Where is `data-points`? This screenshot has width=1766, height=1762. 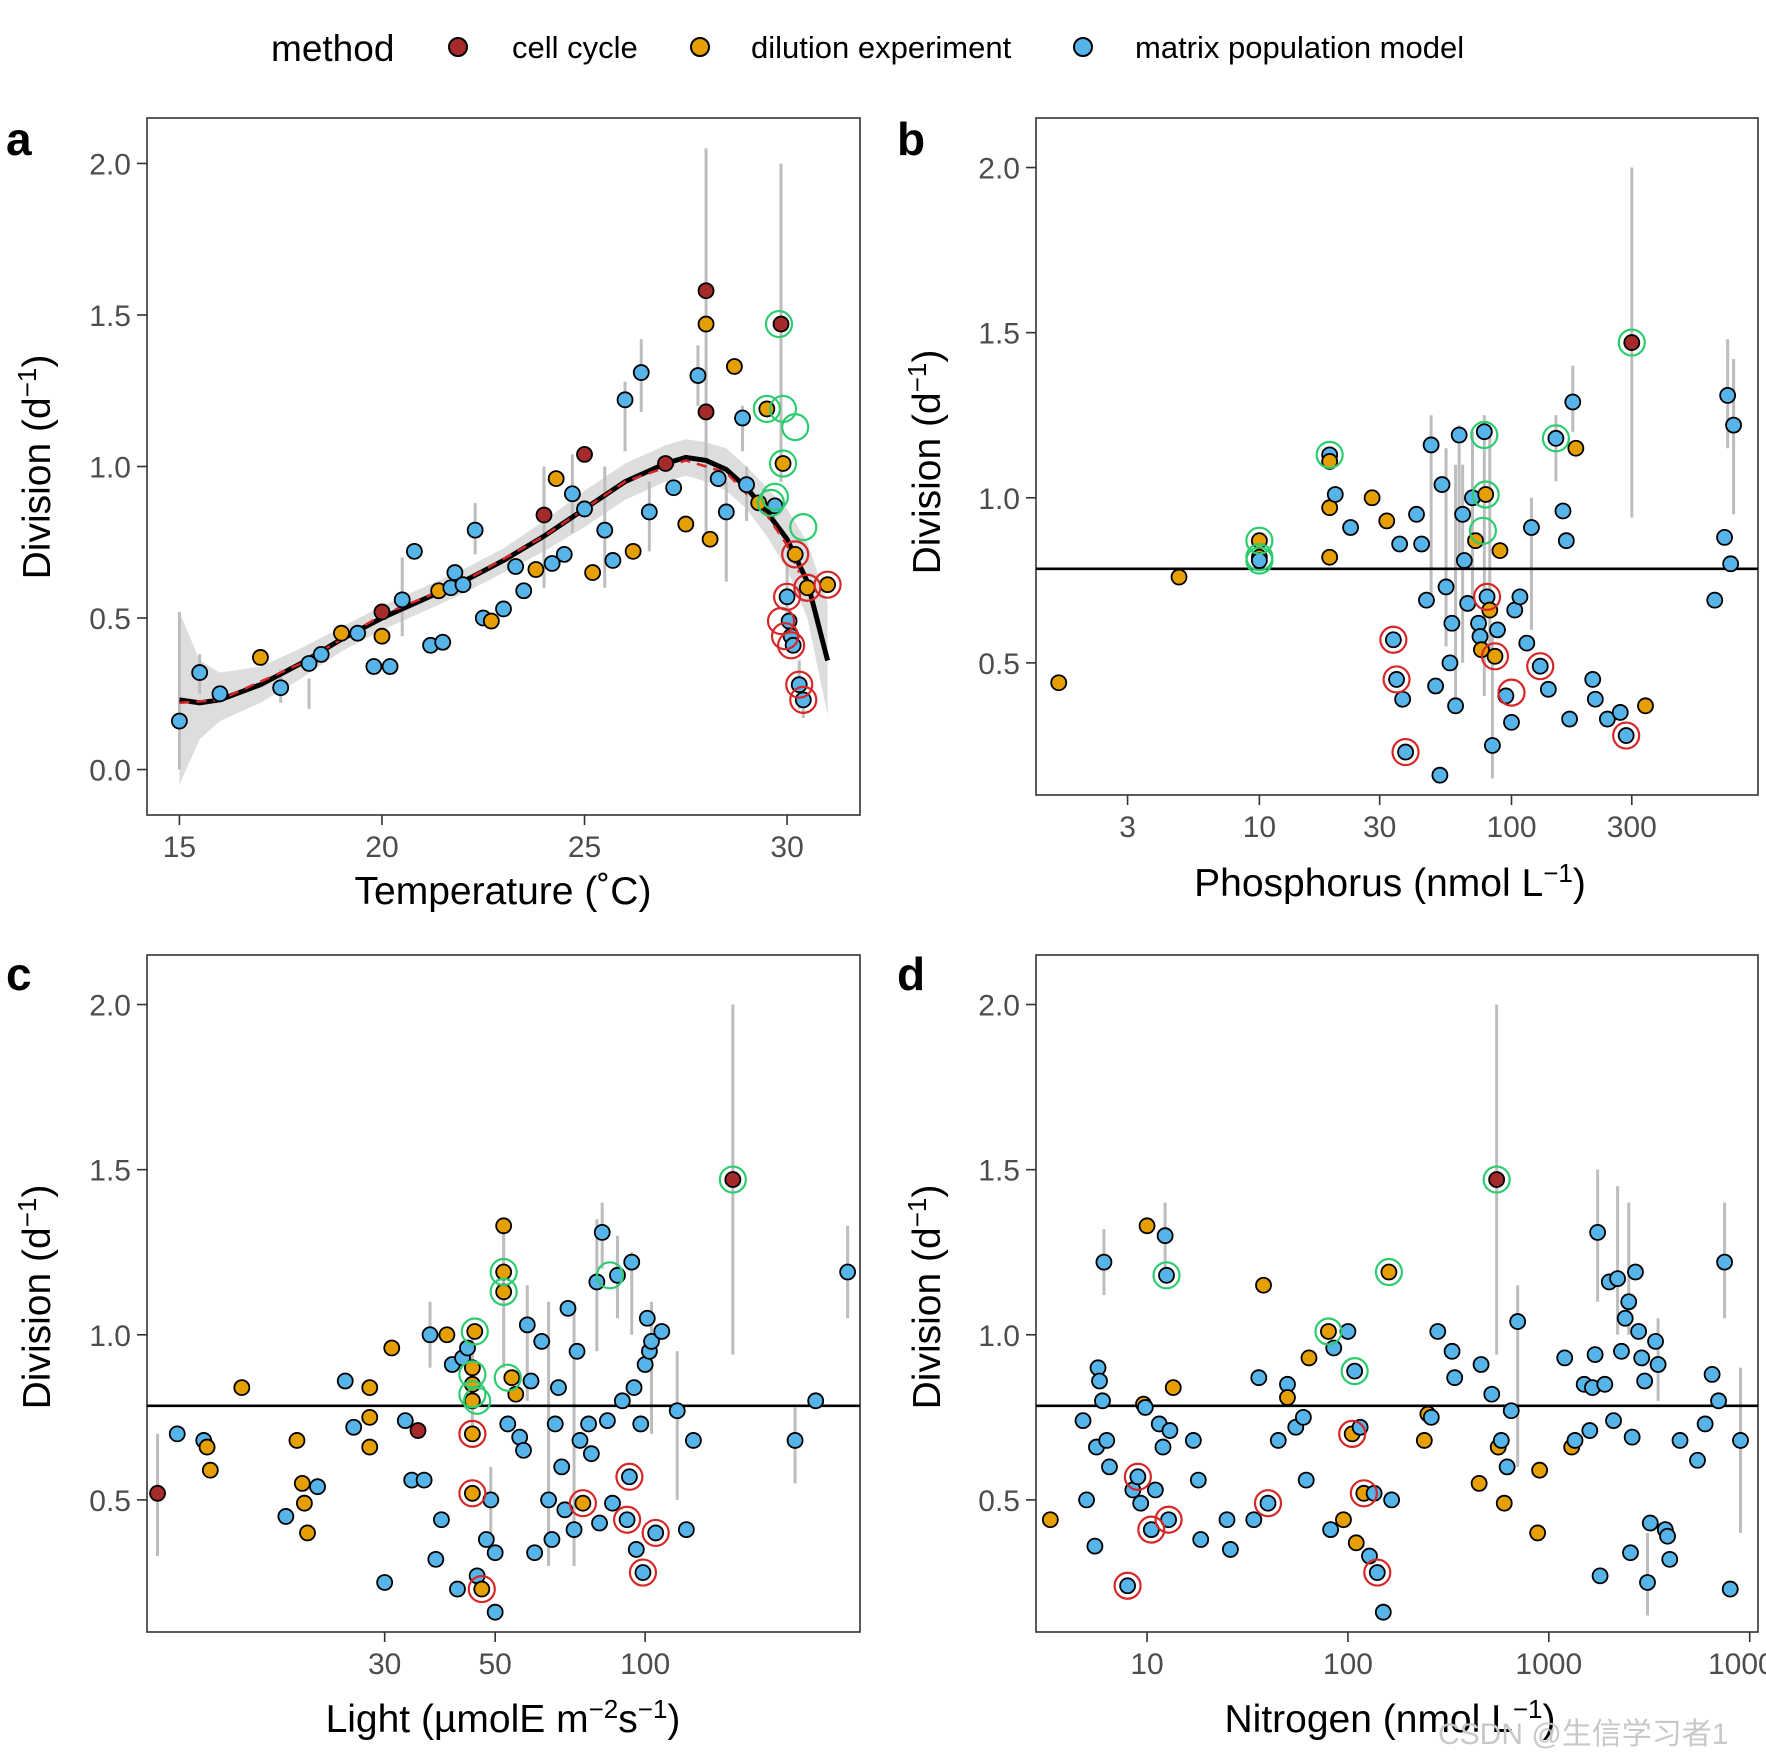
data-points is located at coordinates (1396, 559).